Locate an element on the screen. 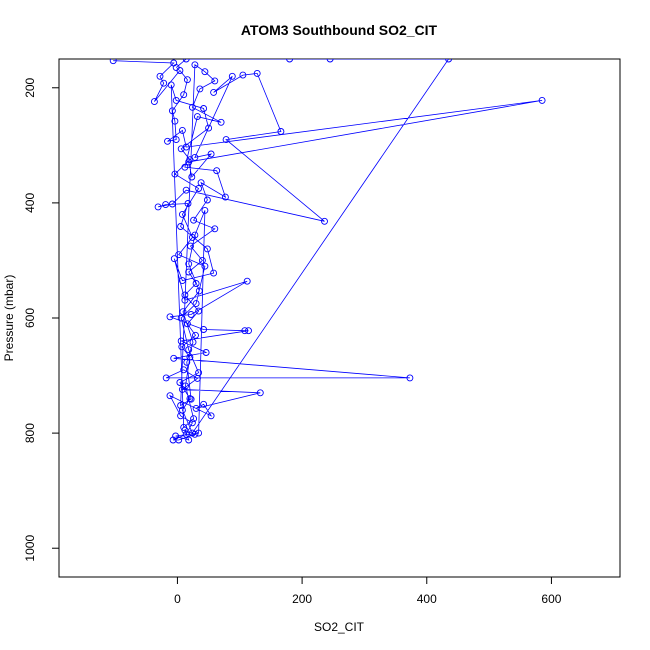 The height and width of the screenshot is (650, 650). y-tick-label: 400 is located at coordinates (30, 203).